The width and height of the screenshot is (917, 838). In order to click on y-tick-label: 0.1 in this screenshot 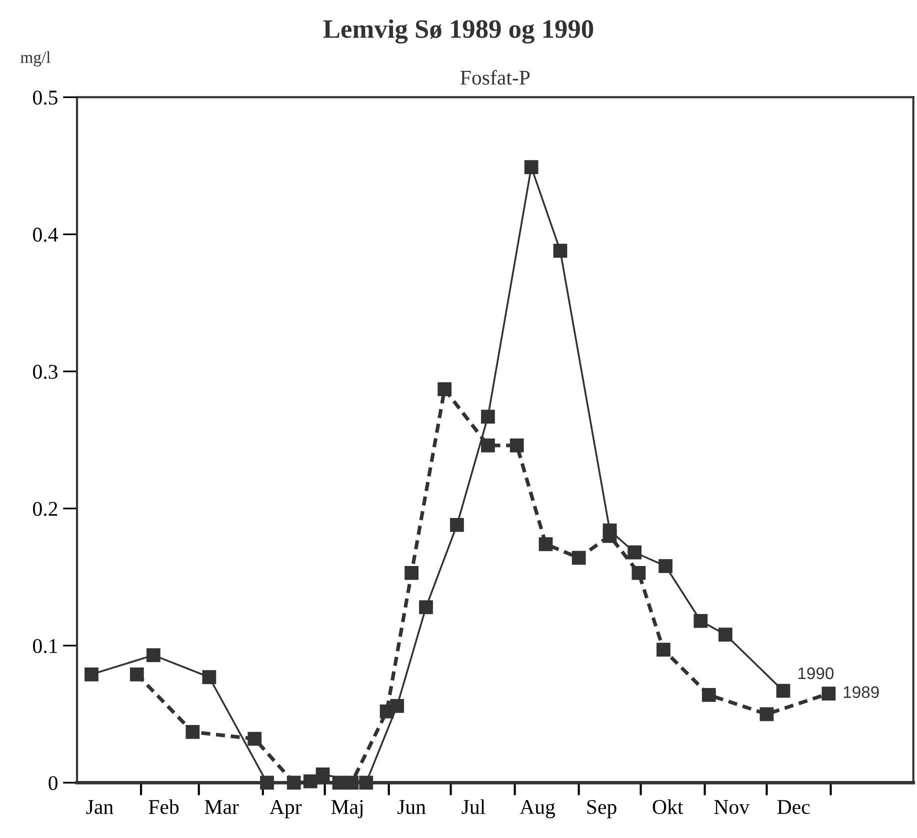, I will do `click(45, 646)`.